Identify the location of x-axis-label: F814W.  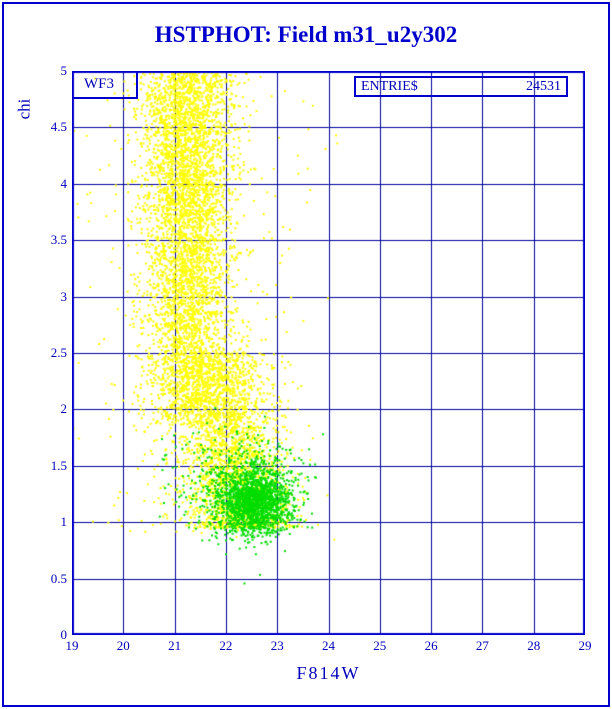
(328, 673).